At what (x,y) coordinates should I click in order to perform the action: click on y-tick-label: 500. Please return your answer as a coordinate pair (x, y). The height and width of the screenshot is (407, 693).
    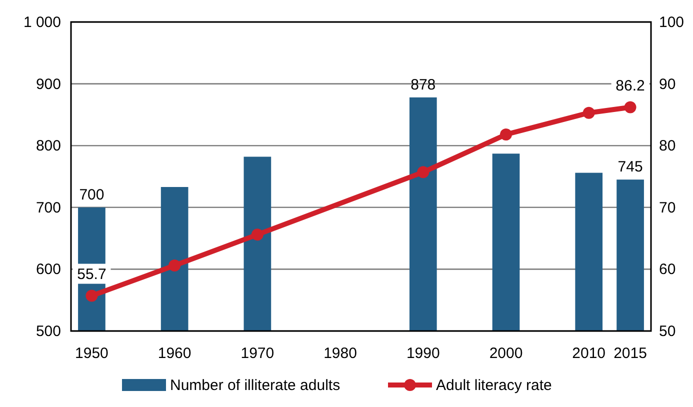
    Looking at the image, I should click on (48, 331).